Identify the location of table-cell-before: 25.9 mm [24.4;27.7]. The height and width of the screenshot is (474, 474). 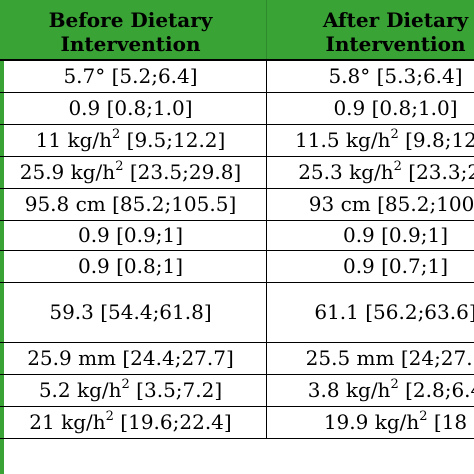
(133, 358).